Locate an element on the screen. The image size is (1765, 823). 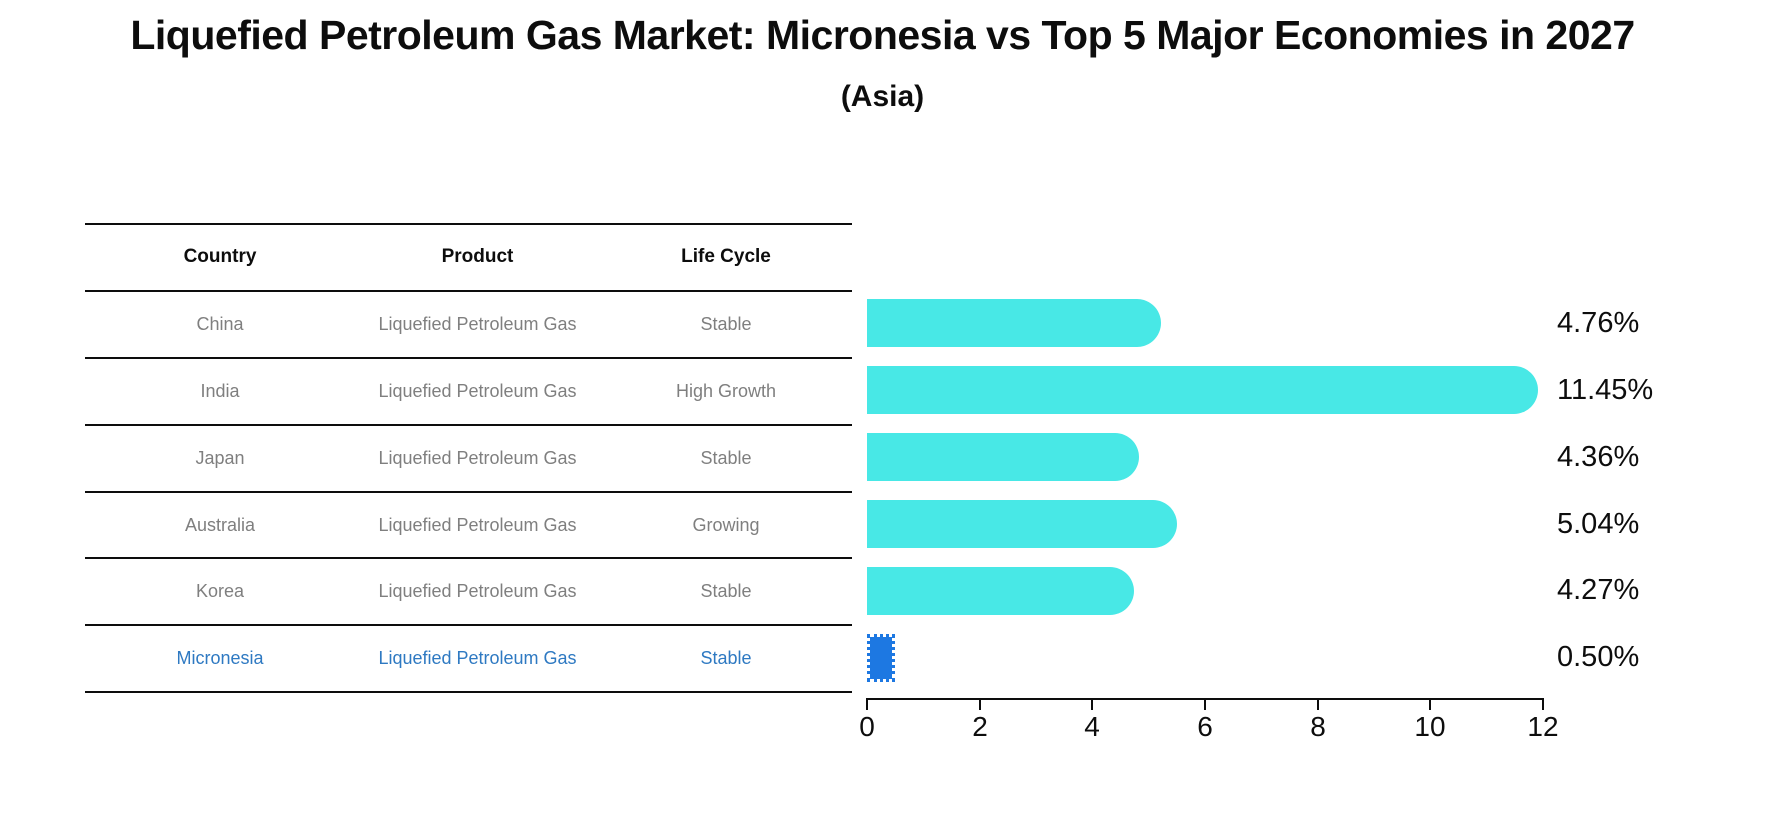
column-header-life-cycle: Life Cycle is located at coordinates (726, 257).